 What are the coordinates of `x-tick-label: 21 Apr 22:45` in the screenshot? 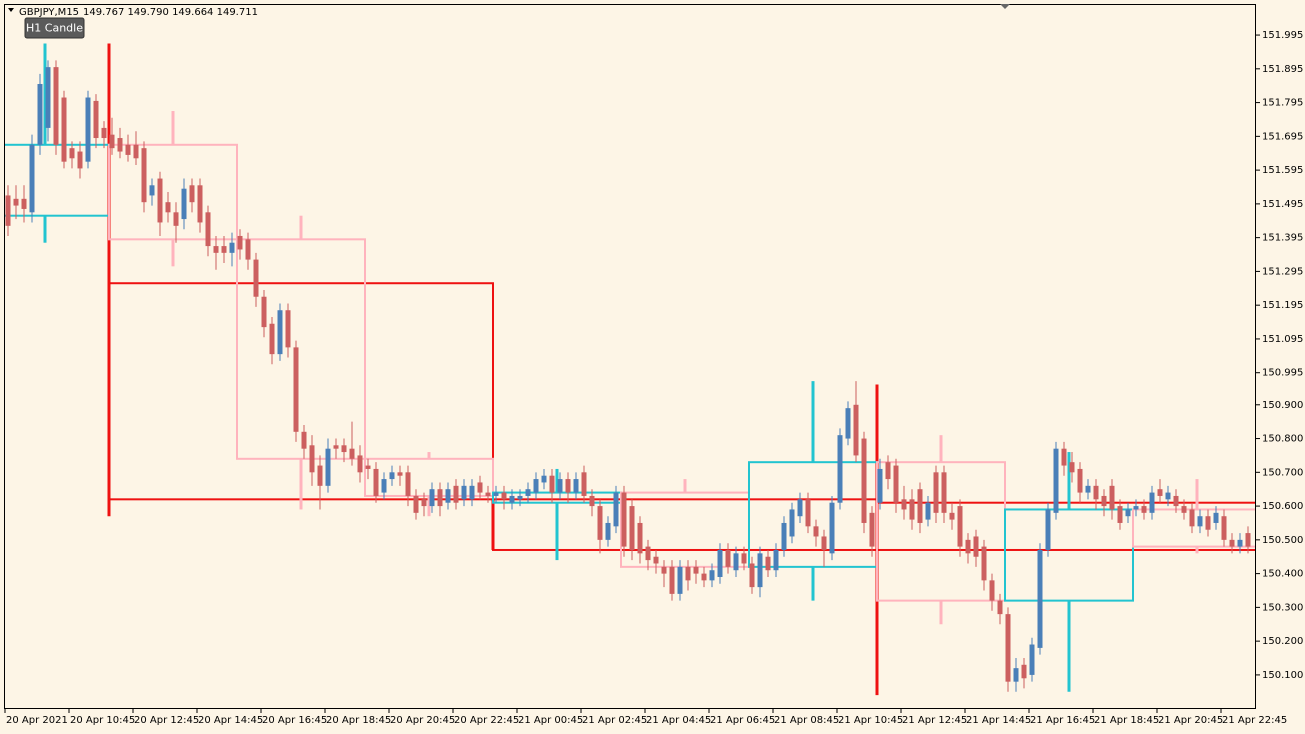 It's located at (1254, 720).